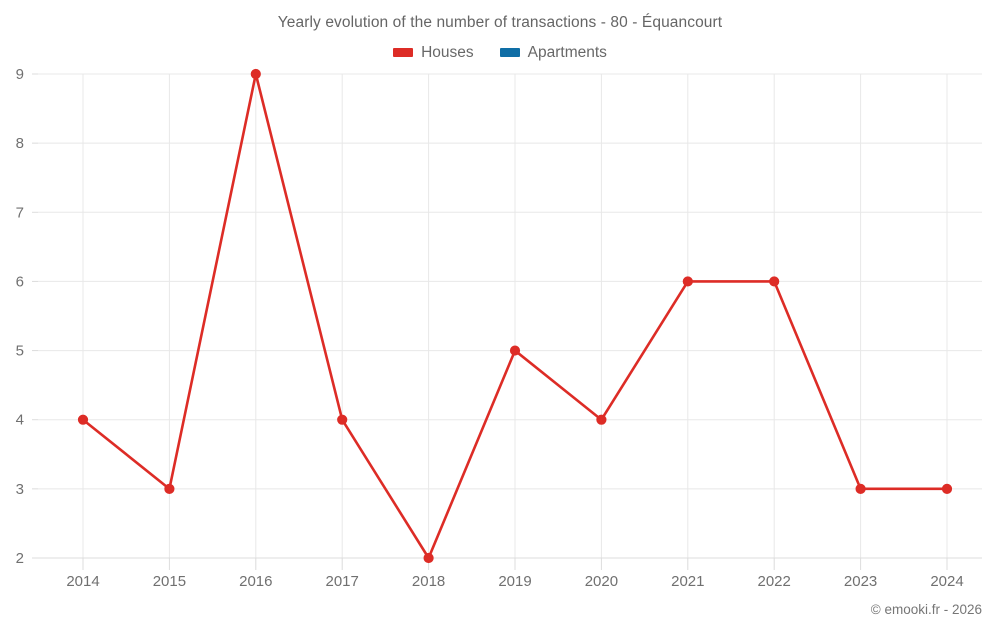  I want to click on y-axis-tick-label: 9, so click(20, 74).